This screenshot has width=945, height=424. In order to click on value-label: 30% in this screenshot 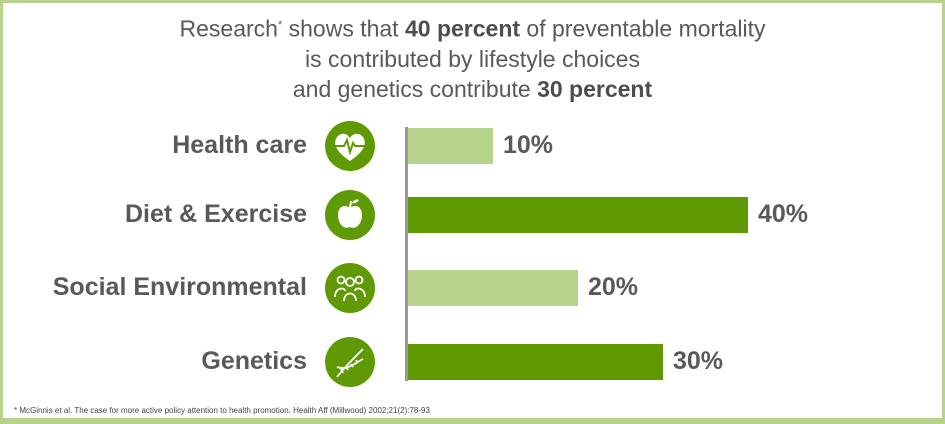, I will do `click(698, 361)`.